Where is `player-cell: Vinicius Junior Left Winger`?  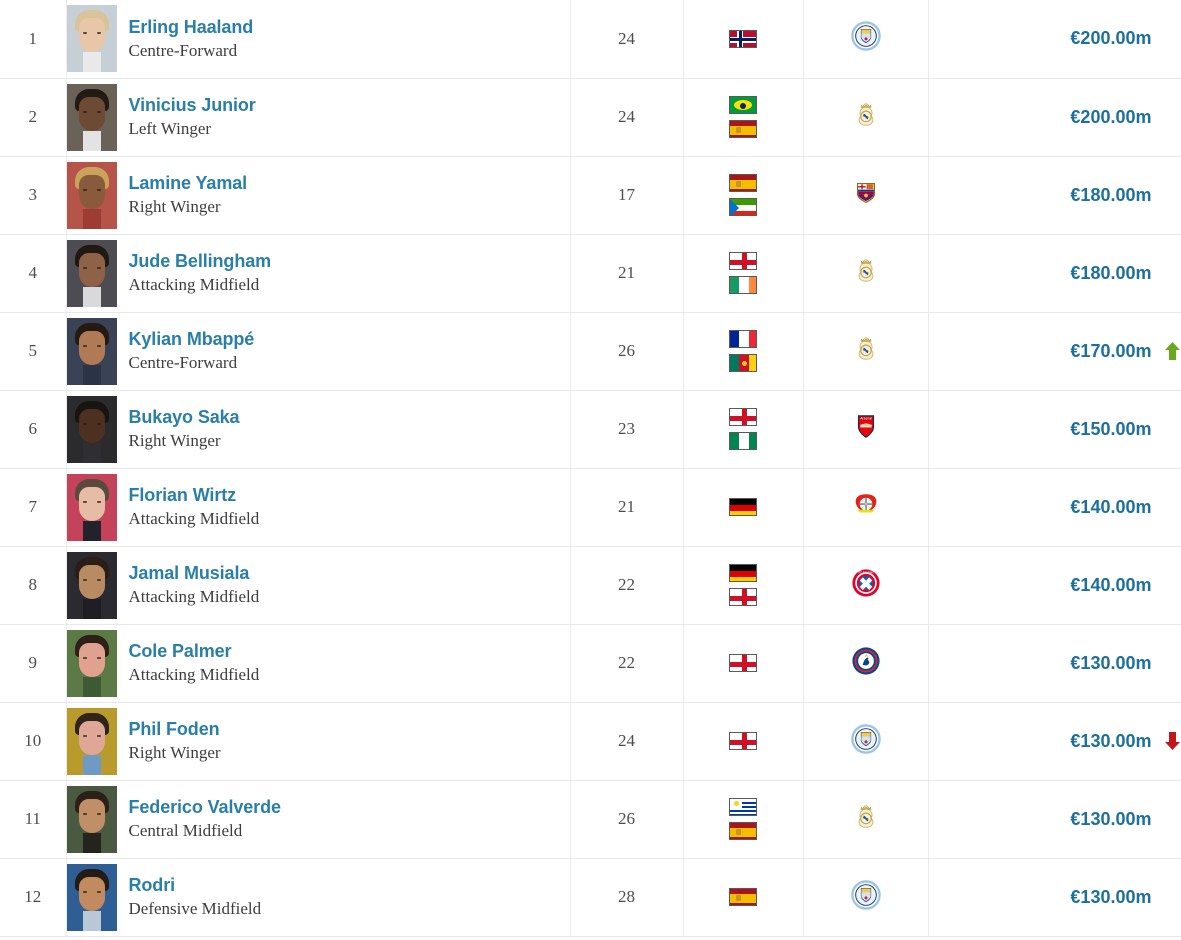 player-cell: Vinicius Junior Left Winger is located at coordinates (318, 117).